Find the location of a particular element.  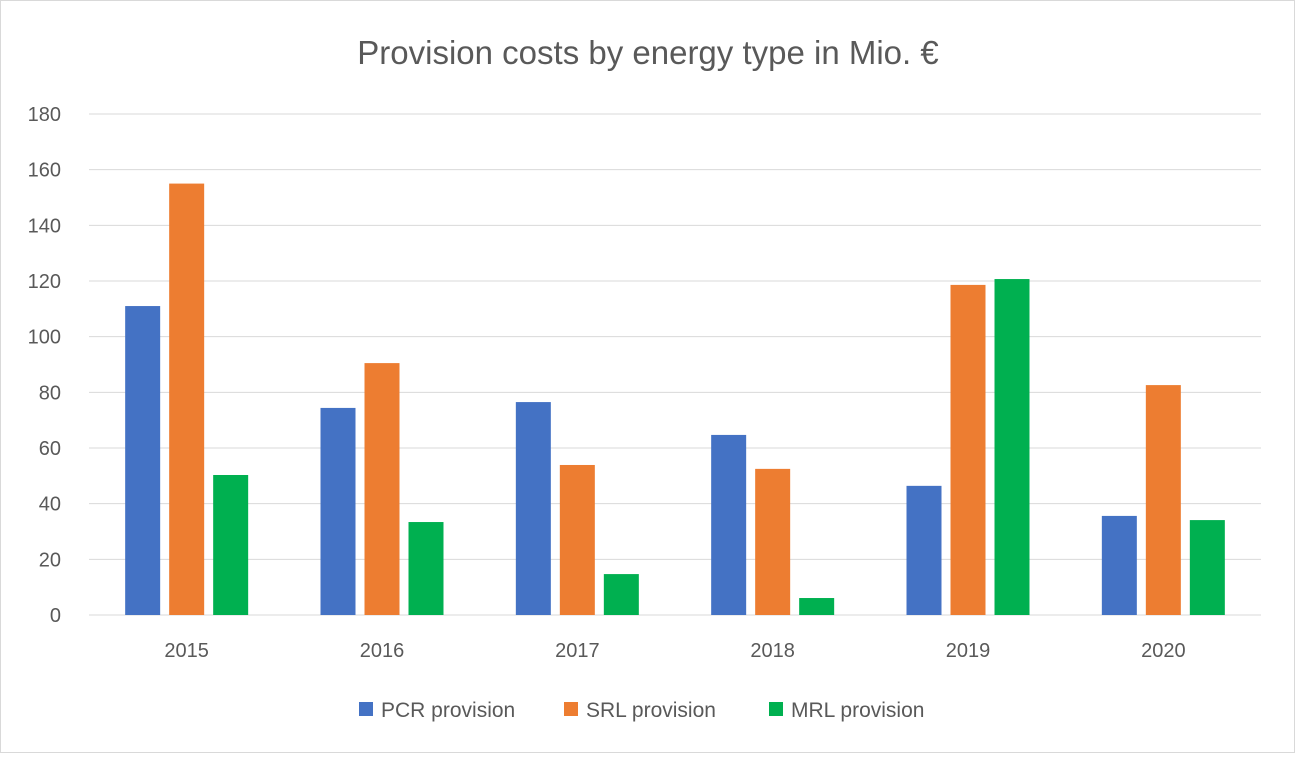

bar-srl-provision-2017 is located at coordinates (577, 539).